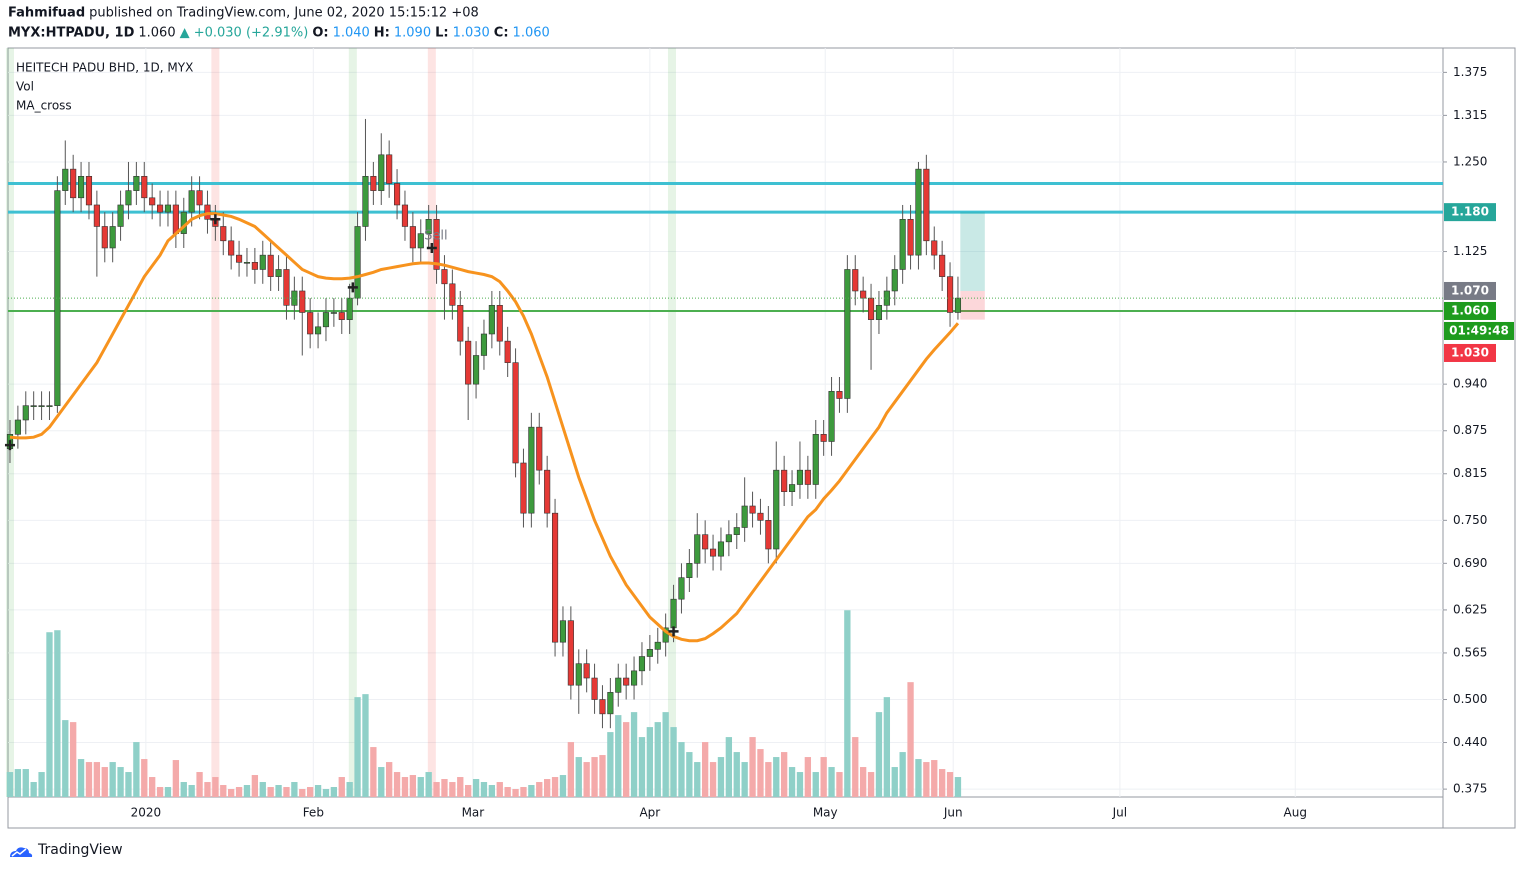  I want to click on x-tick-label: Jun, so click(953, 813).